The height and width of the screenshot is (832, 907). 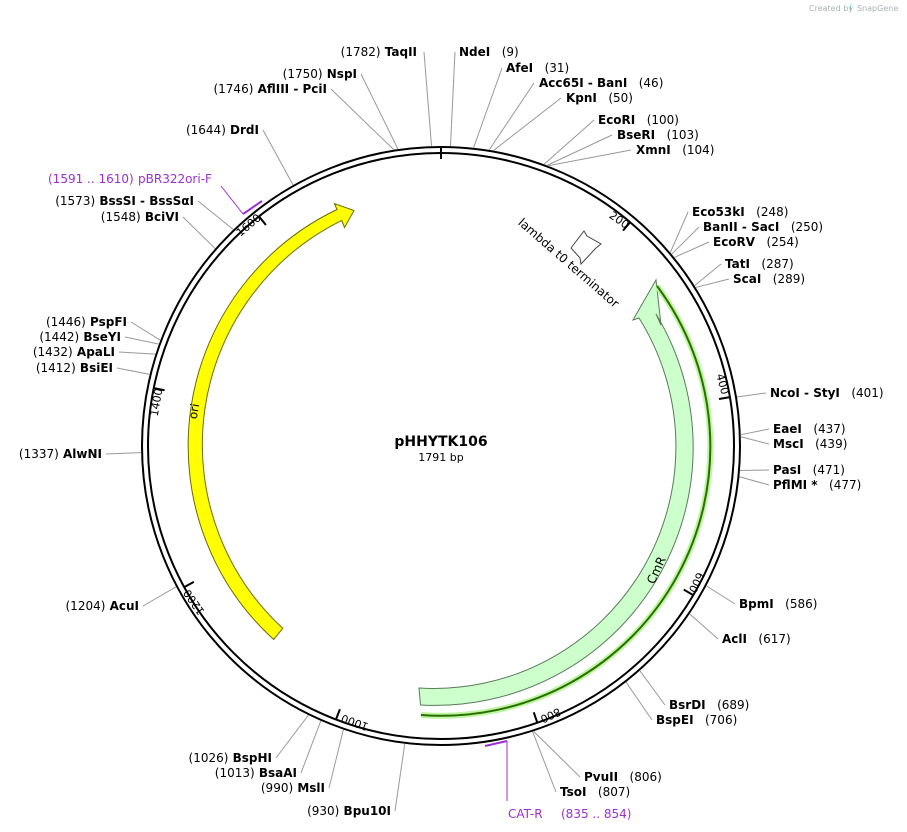 I want to click on leader-acli, so click(x=704, y=626).